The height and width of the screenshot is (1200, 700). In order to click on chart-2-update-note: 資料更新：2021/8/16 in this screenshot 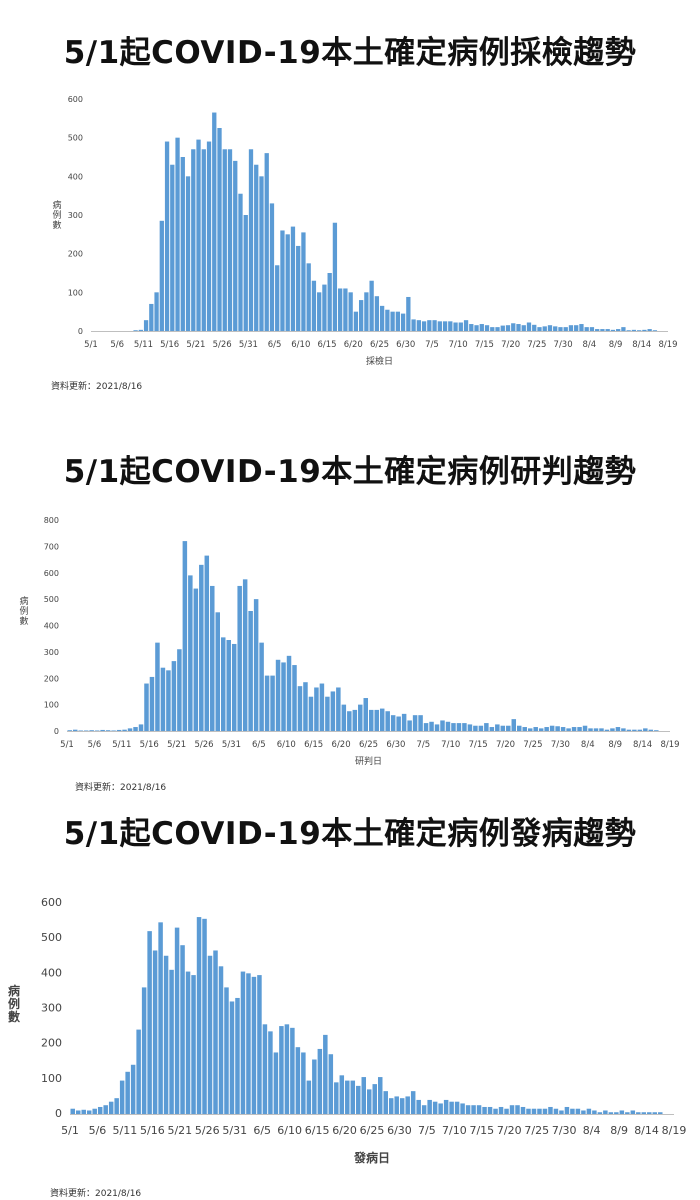, I will do `click(121, 788)`.